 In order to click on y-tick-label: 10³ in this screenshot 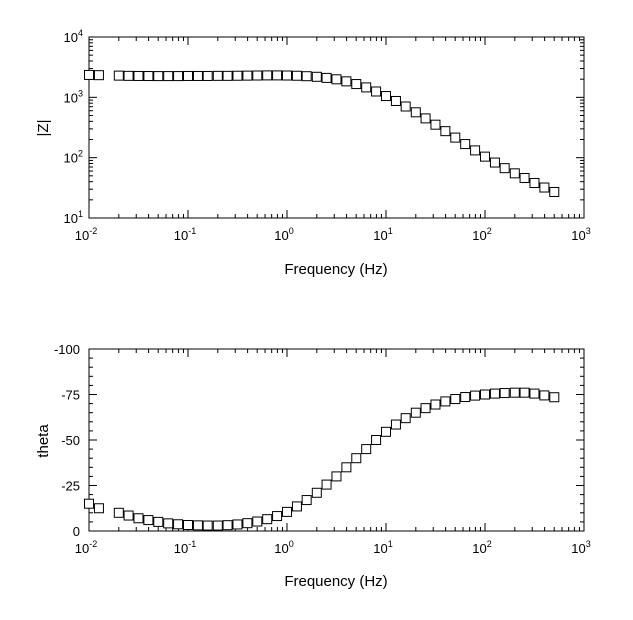, I will do `click(73, 96)`.